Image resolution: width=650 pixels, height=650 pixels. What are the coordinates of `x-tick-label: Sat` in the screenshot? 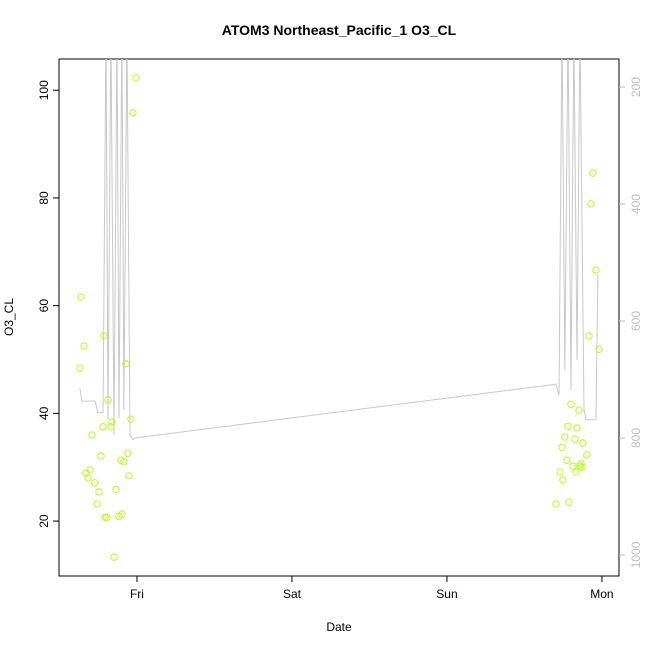 It's located at (292, 594).